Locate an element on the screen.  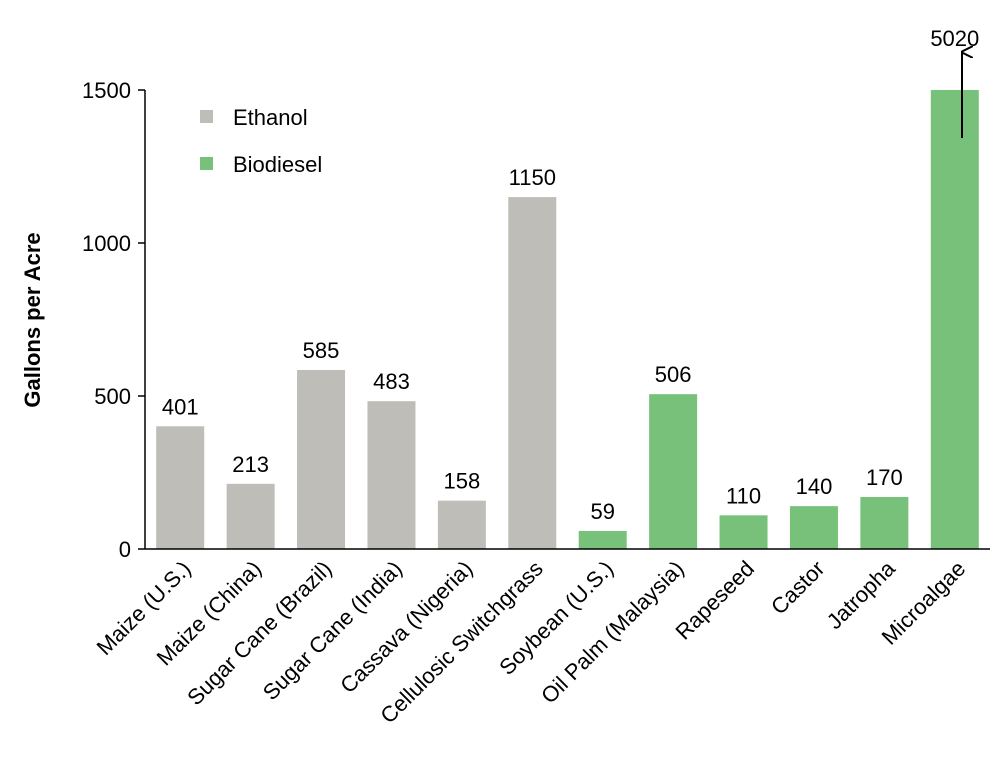
data-label: 59 is located at coordinates (602, 511).